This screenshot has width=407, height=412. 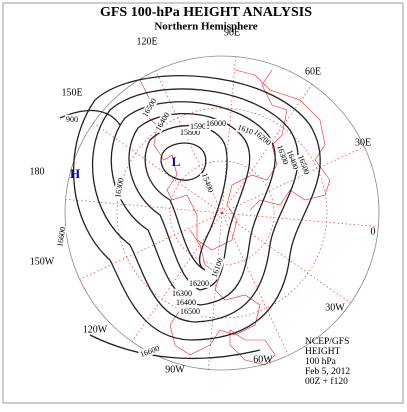 I want to click on title: GFS 100-hPa HEIGHT ANALYSIS, so click(x=206, y=12).